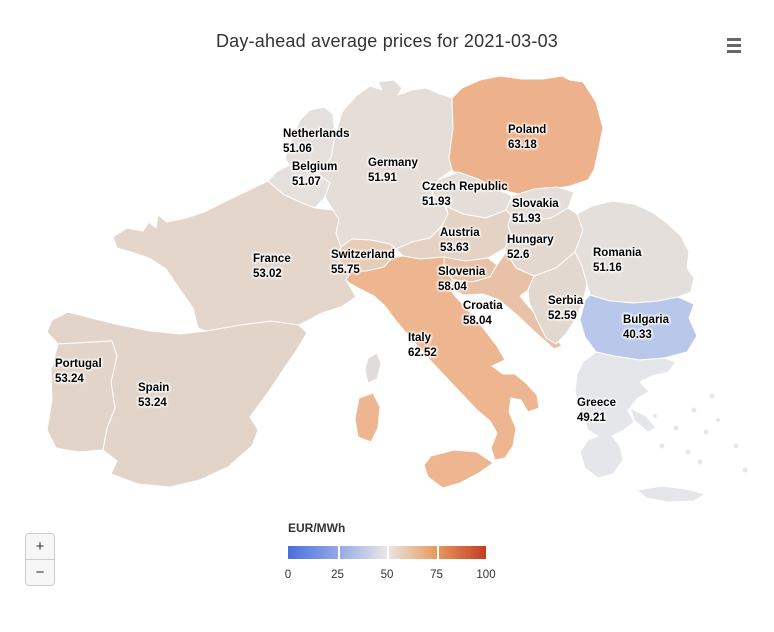 This screenshot has height=632, width=774. I want to click on country-shape-romania, so click(634, 252).